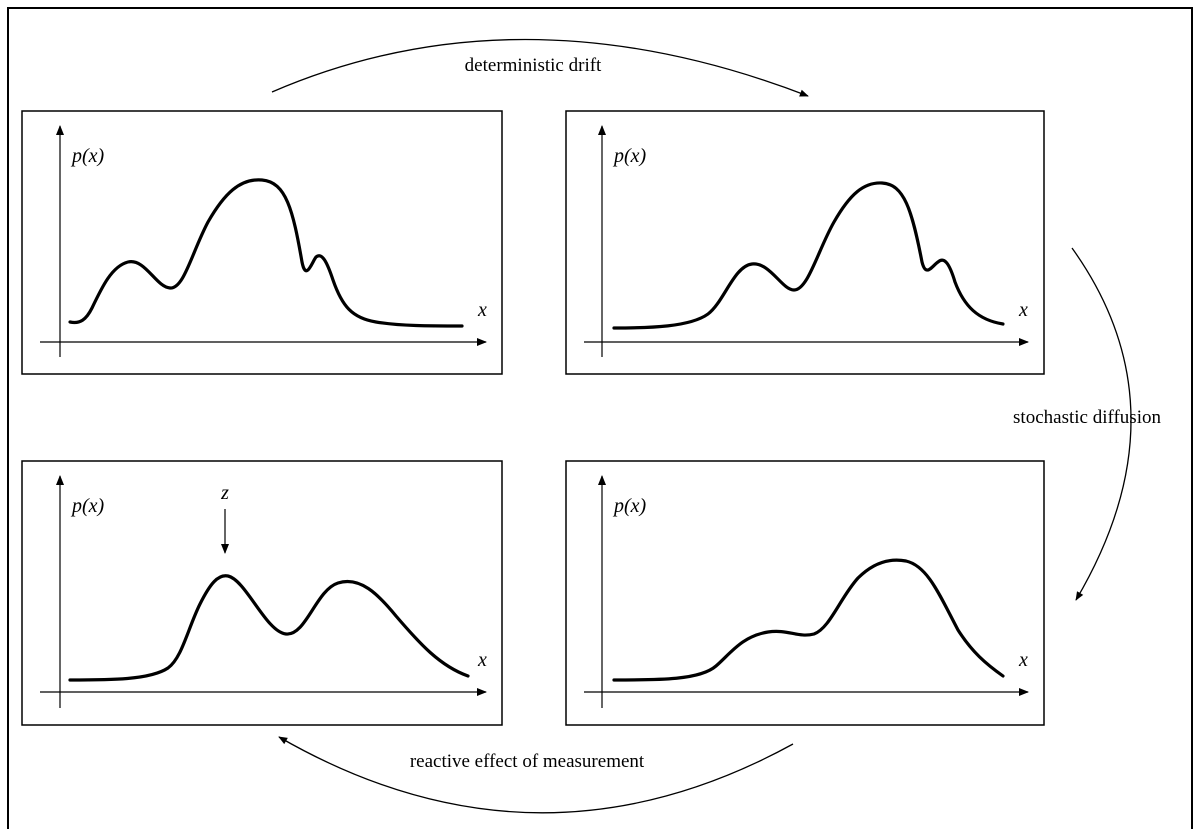 The image size is (1196, 829). Describe the element at coordinates (533, 65) in the screenshot. I see `drift-label: deterministic drift` at that location.